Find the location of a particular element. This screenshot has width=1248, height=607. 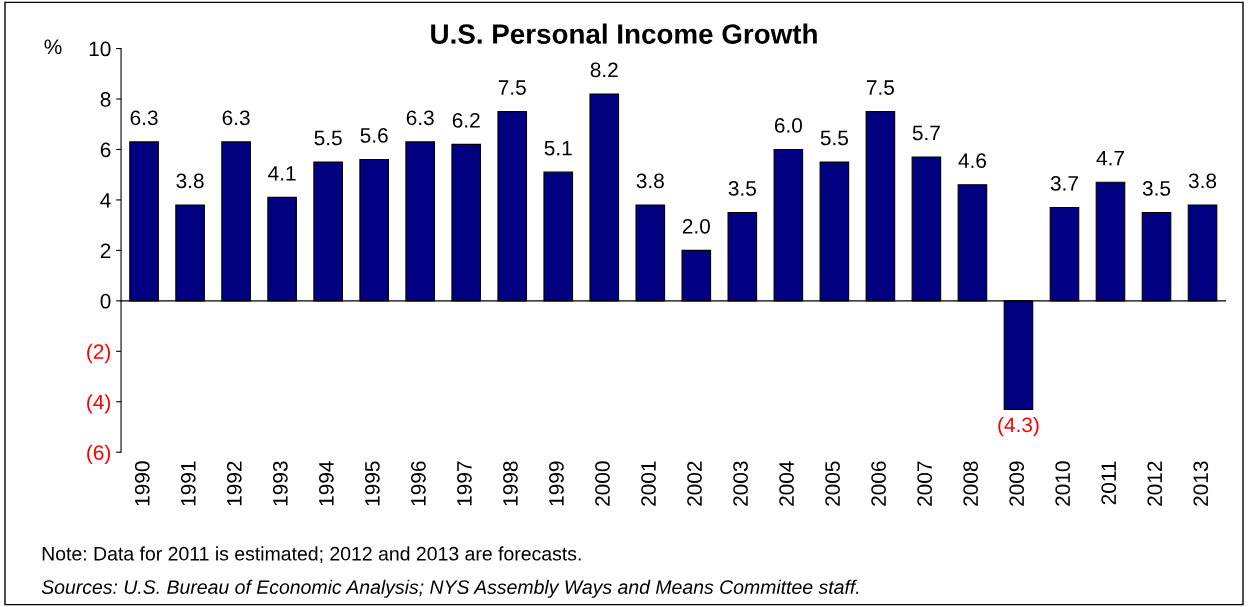

y-tick-label: (4) is located at coordinates (99, 404).